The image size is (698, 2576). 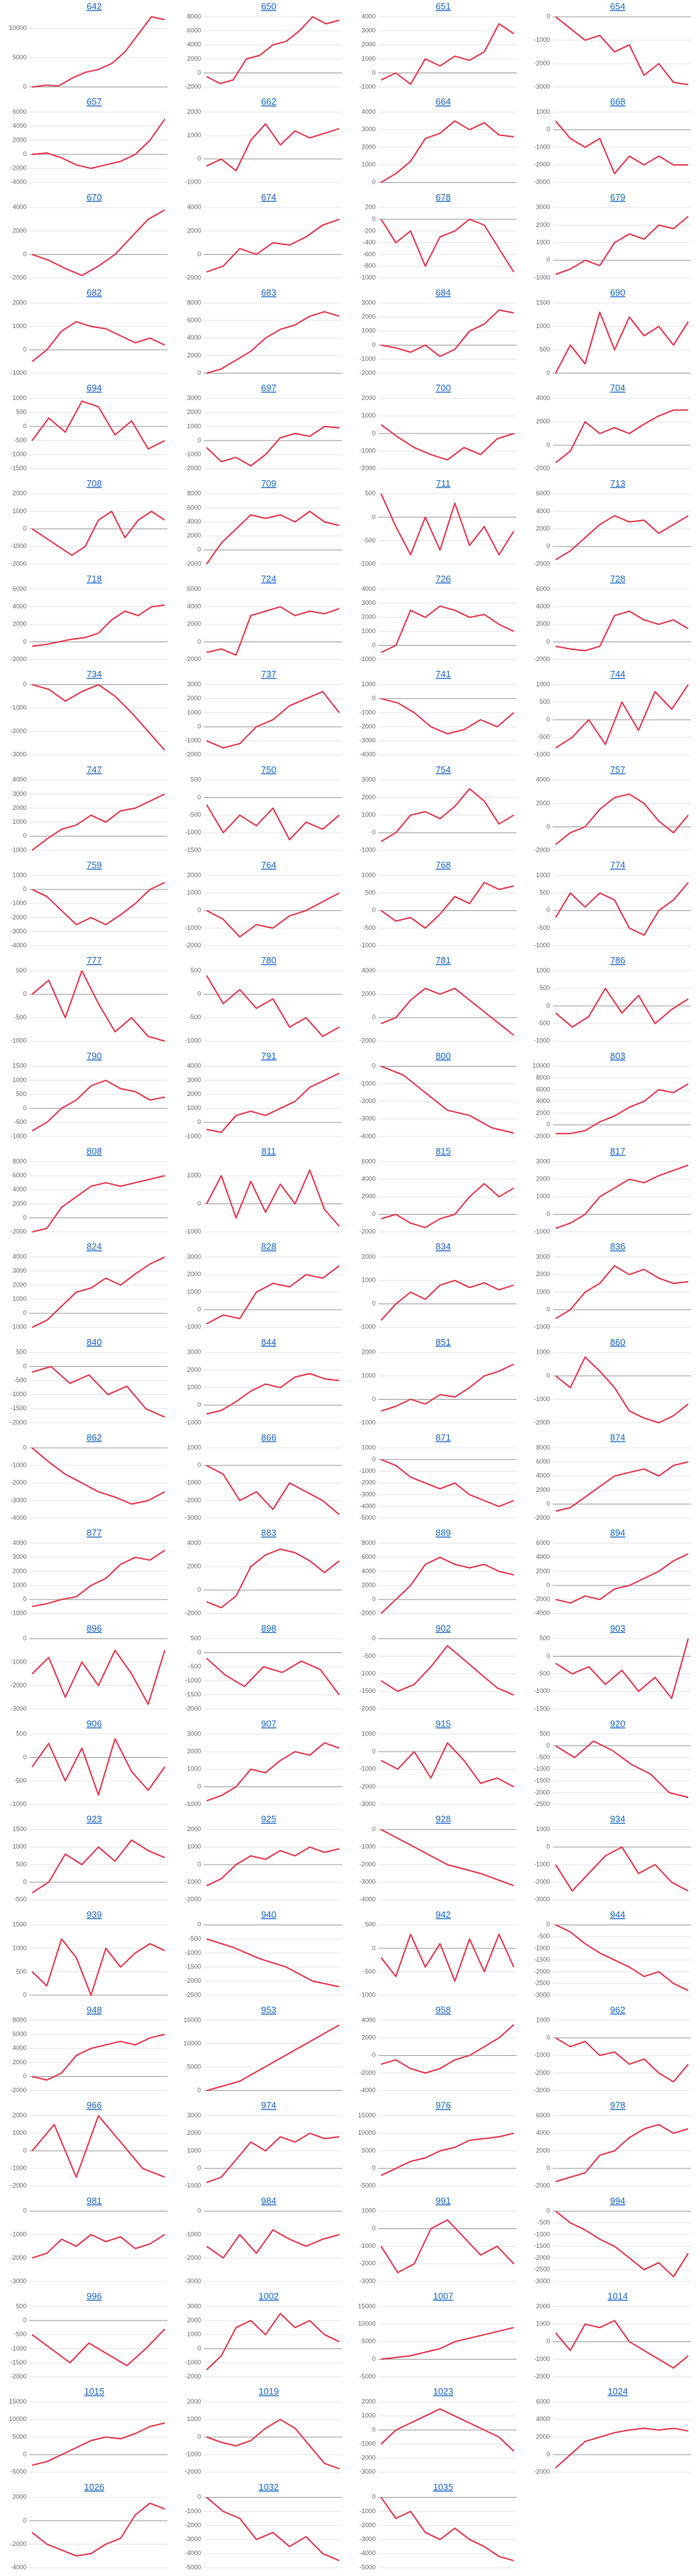 I want to click on chart-title: 744, so click(x=617, y=674).